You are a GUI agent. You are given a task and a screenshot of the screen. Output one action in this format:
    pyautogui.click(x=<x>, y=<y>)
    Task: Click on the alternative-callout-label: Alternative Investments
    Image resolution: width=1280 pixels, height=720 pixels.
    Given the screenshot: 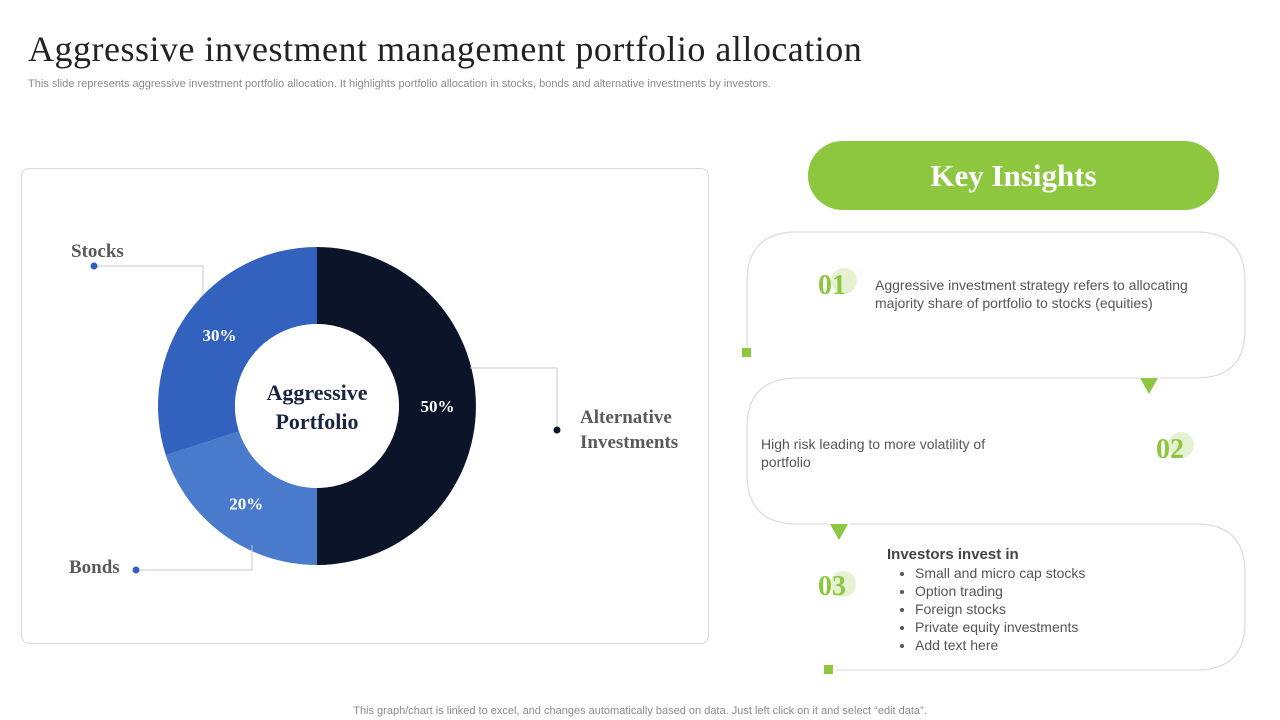 What is the action you would take?
    pyautogui.click(x=629, y=430)
    